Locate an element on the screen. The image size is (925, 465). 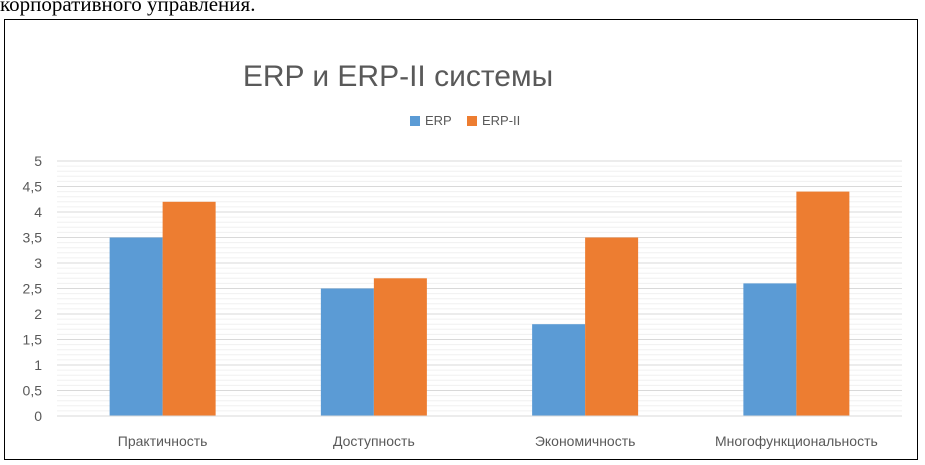
x-category-label: Практичность is located at coordinates (163, 441).